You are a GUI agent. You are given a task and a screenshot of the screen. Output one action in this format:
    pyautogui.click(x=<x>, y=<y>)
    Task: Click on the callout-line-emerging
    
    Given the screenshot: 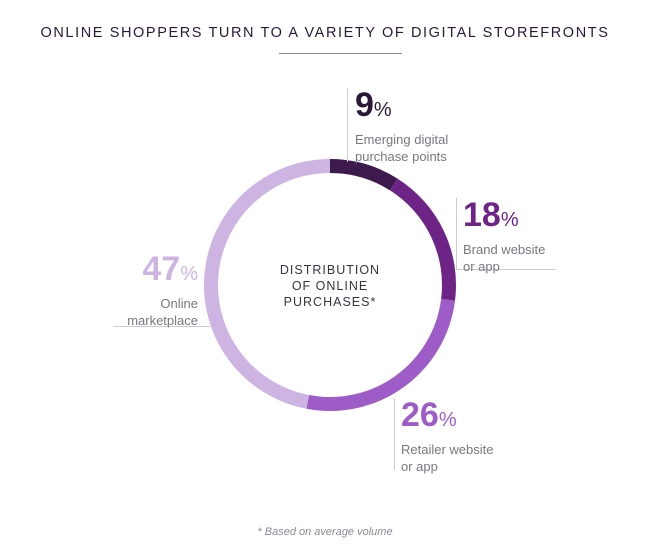 What is the action you would take?
    pyautogui.click(x=347, y=125)
    